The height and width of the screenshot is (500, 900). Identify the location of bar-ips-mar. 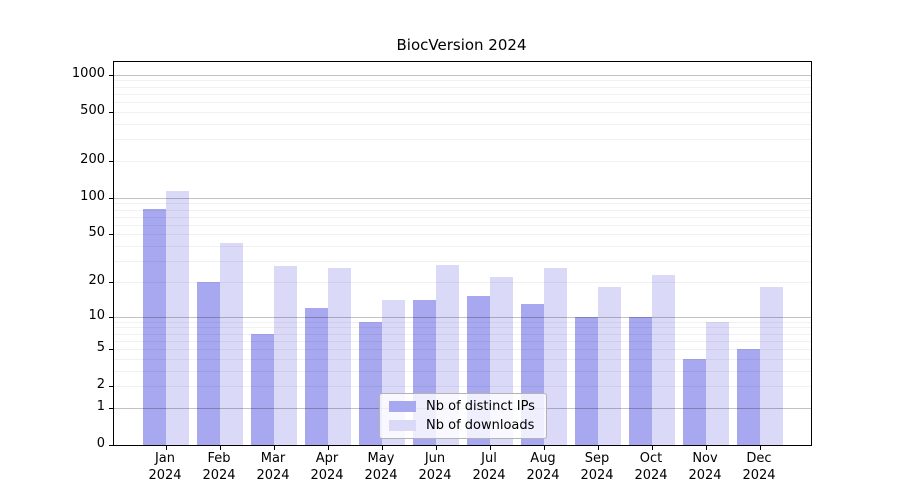
(262, 389).